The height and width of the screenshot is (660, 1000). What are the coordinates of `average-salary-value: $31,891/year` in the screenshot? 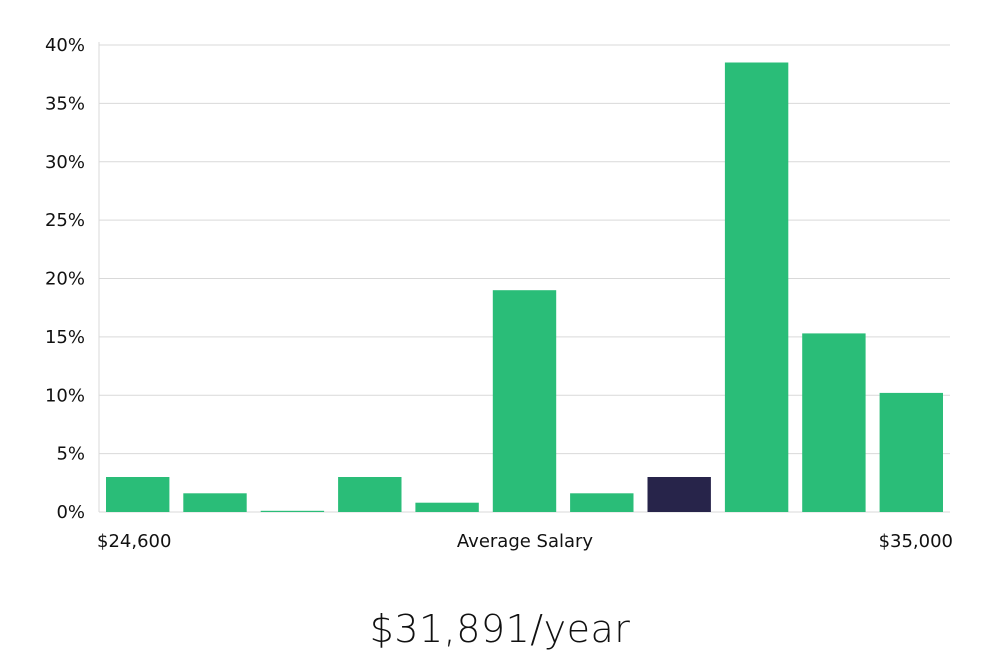 It's located at (500, 629).